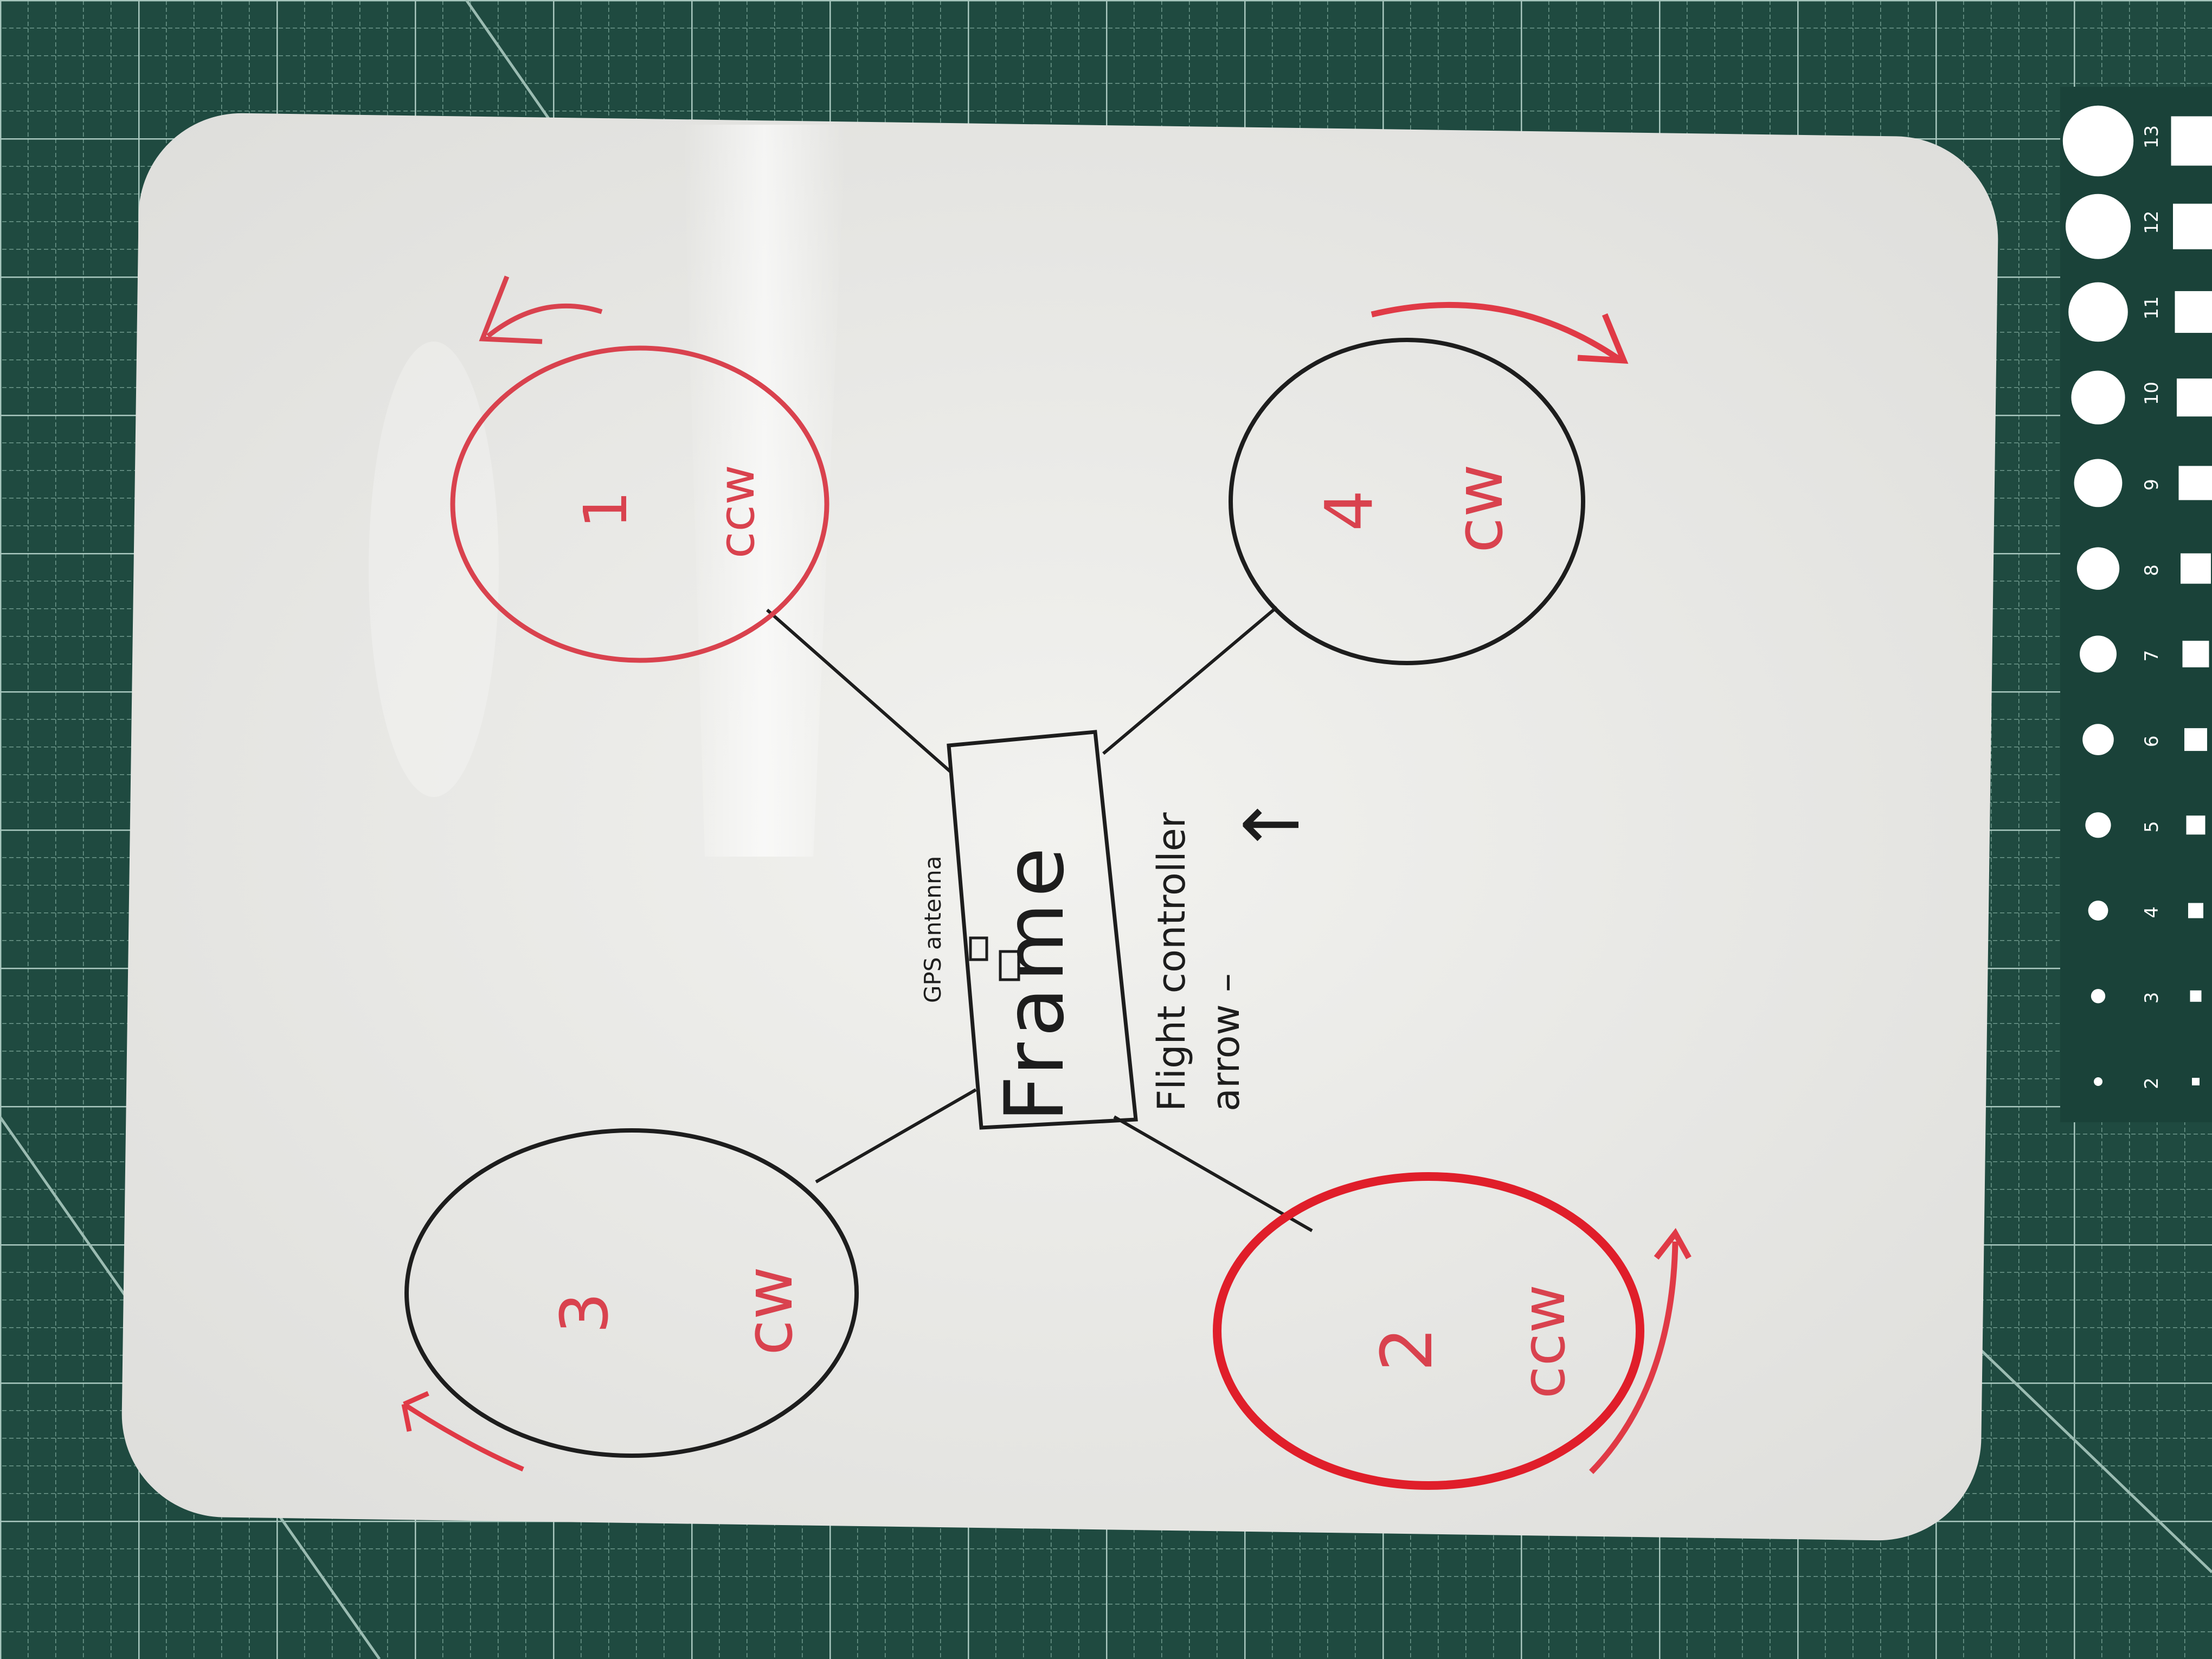 This screenshot has width=2212, height=1659. I want to click on gps-antenna-label: GPS antenna, so click(932, 929).